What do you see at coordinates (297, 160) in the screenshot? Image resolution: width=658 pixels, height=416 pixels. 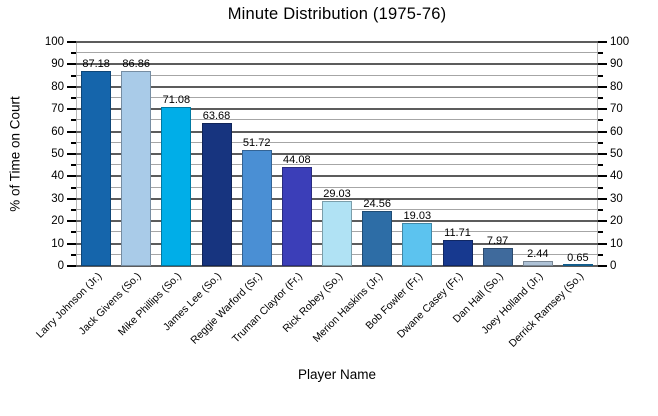 I see `bar-value-label: 44.08` at bounding box center [297, 160].